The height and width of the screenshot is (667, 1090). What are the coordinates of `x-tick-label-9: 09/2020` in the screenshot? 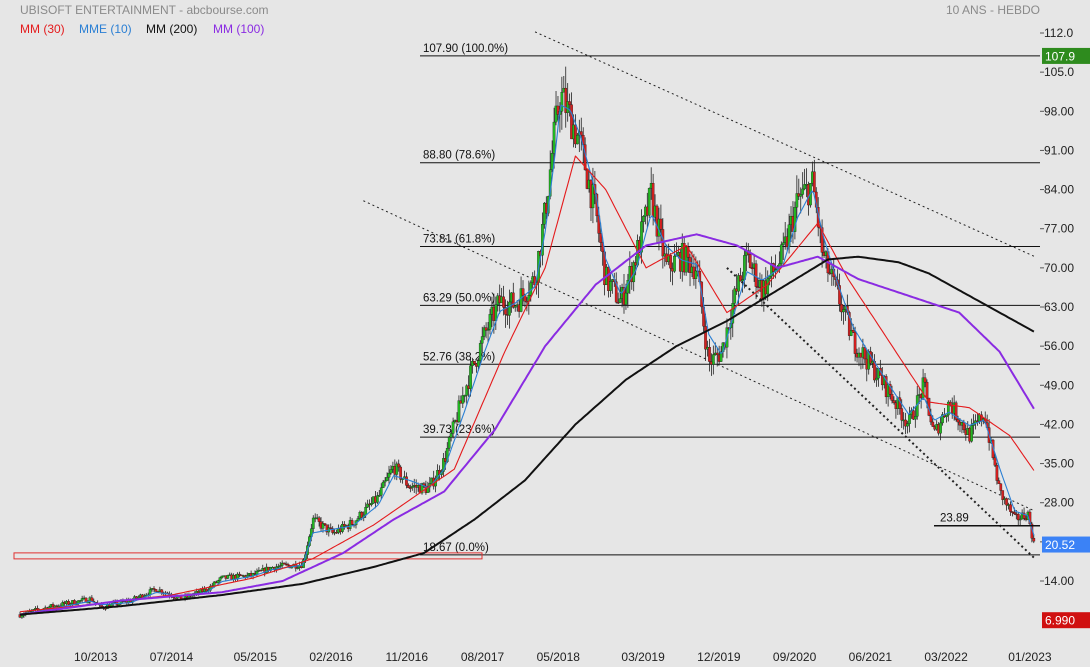 It's located at (795, 657).